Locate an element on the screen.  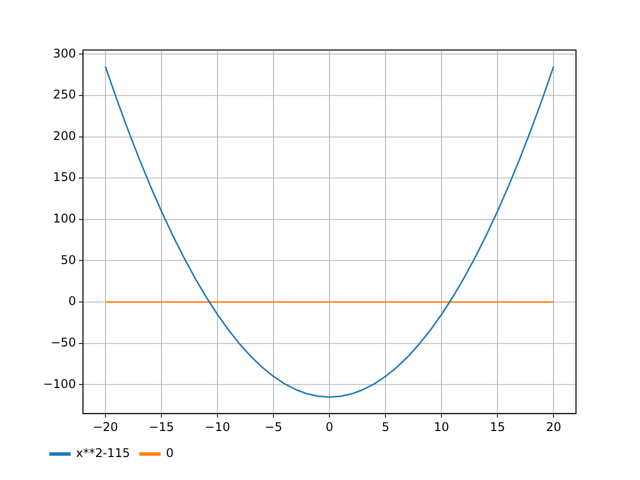
y-tick-label: 200 is located at coordinates (64, 135).